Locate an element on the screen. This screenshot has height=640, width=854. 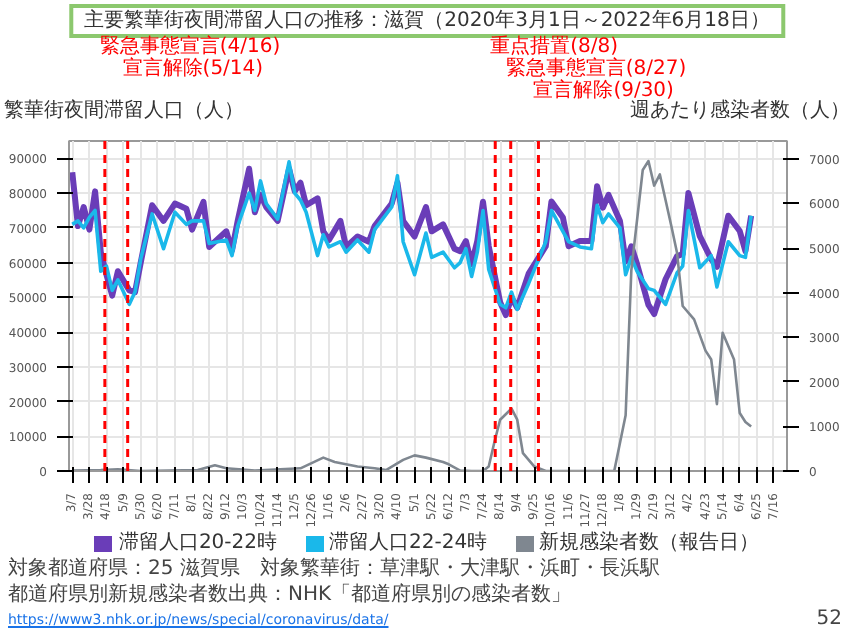
ref-label: 重点措置(8/8) is located at coordinates (554, 47).